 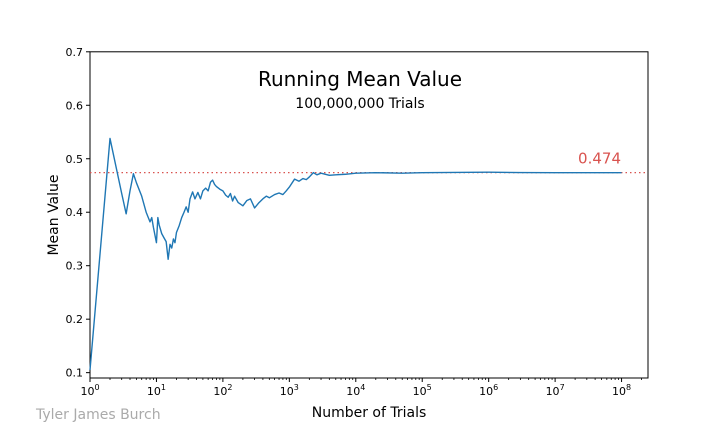 I want to click on x-axis-ticks: 10⁰ 10¹ 10² 10³ 10⁴ 10⁵ 10⁶ 10⁷ 10⁸, so click(x=361, y=388).